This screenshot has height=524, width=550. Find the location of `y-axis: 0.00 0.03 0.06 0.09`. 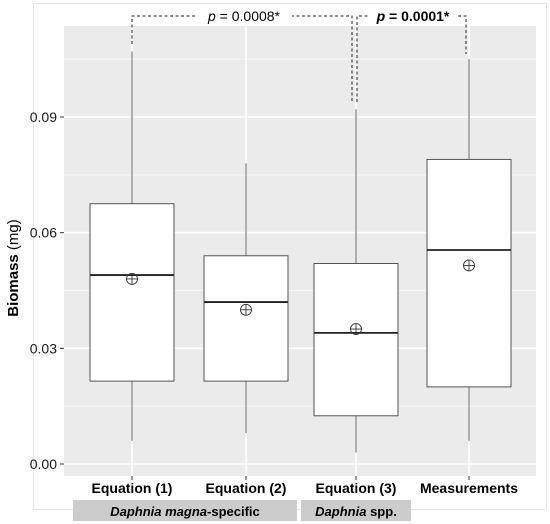

y-axis: 0.00 0.03 0.06 0.09 is located at coordinates (47, 290).